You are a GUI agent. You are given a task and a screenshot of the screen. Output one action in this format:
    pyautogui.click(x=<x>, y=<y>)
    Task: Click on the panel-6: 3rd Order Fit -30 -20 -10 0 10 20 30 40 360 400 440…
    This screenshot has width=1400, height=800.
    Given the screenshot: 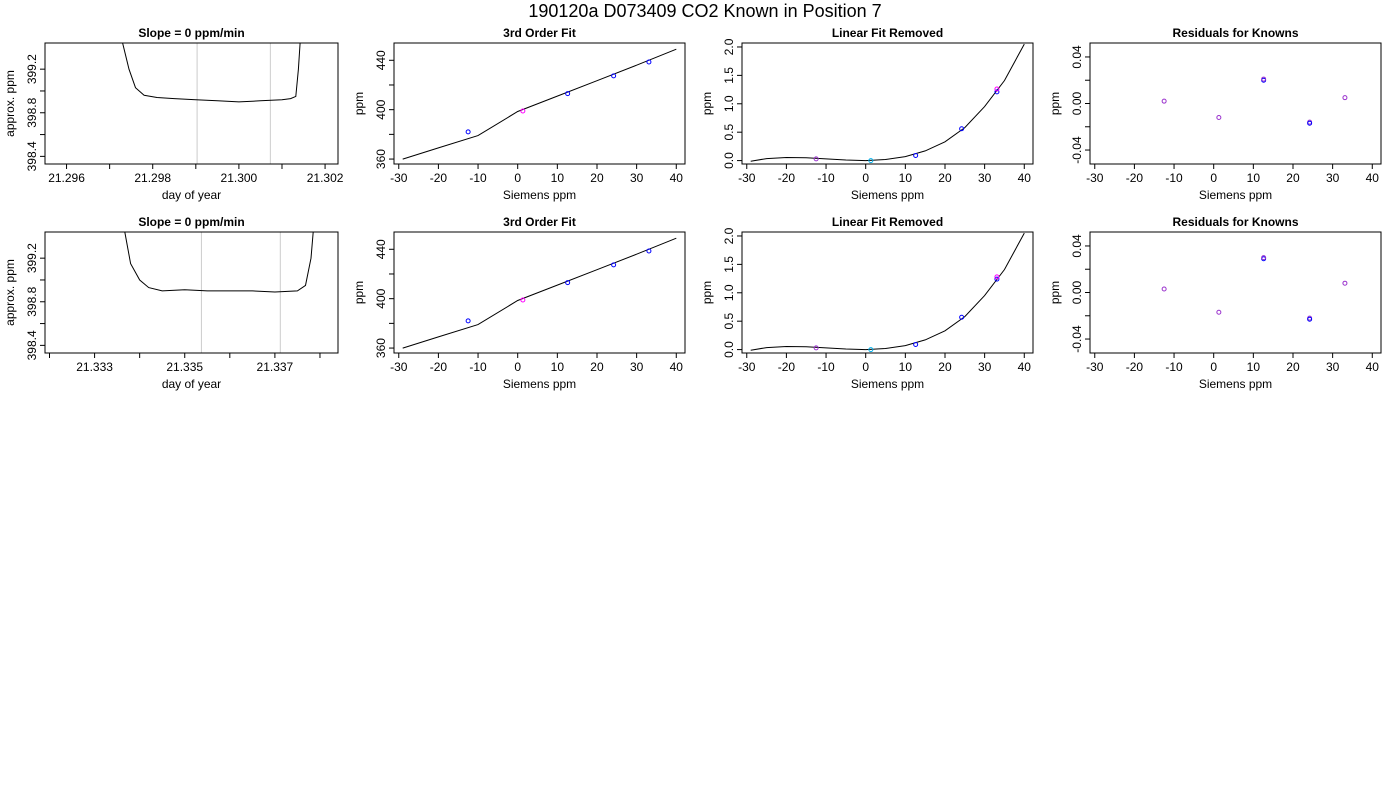 What is the action you would take?
    pyautogui.click(x=519, y=303)
    